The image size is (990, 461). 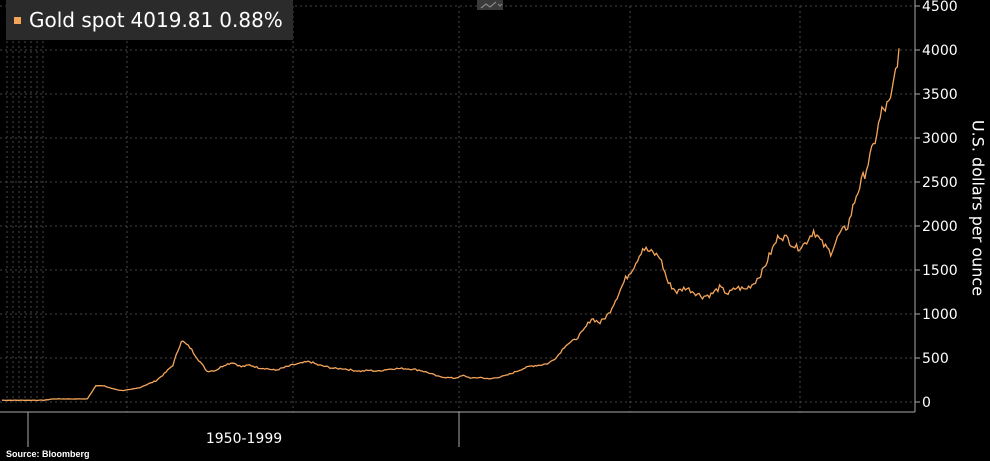 What do you see at coordinates (940, 227) in the screenshot?
I see `y-tick-label: 2000` at bounding box center [940, 227].